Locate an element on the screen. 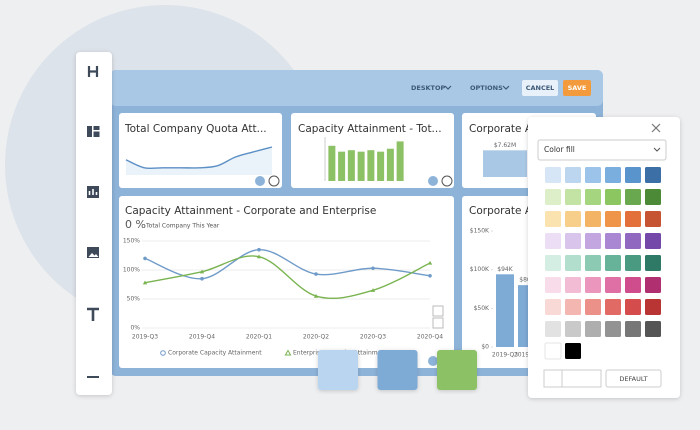 This screenshot has height=430, width=700. layout-tool is located at coordinates (93, 131).